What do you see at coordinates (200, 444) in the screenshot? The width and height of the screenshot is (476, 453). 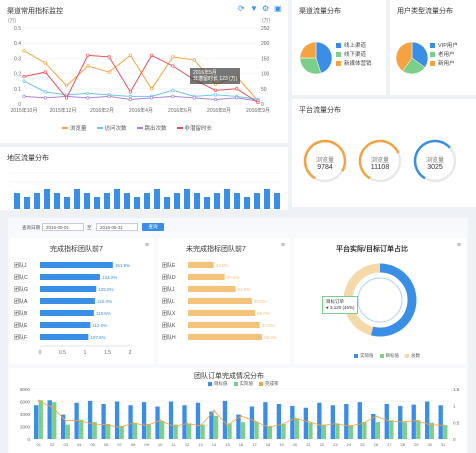 I see `x-tick-label: 13` at bounding box center [200, 444].